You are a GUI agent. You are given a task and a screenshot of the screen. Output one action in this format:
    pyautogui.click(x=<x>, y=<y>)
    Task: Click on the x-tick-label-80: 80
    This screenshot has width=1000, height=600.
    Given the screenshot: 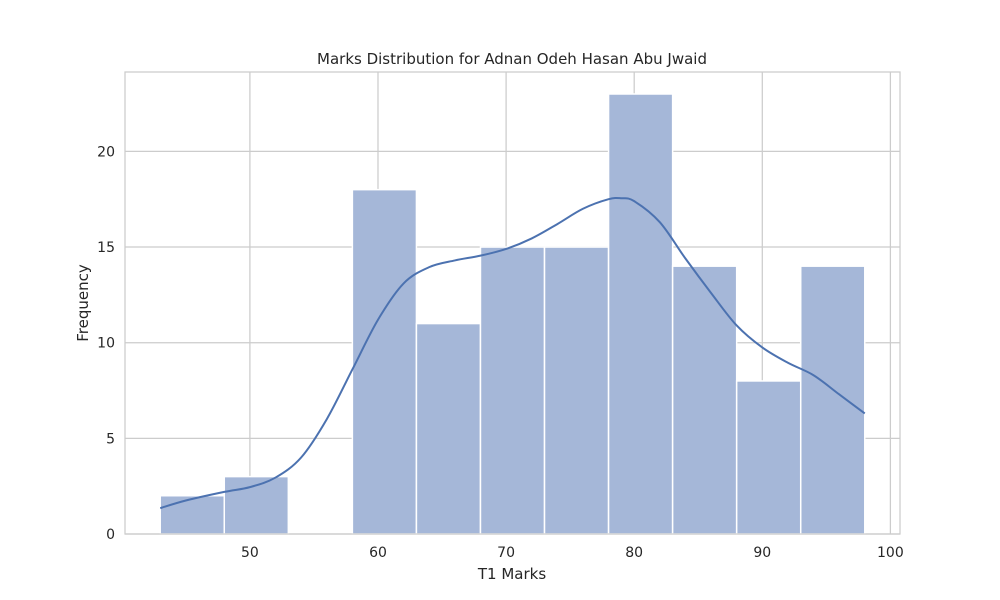 What is the action you would take?
    pyautogui.click(x=634, y=553)
    